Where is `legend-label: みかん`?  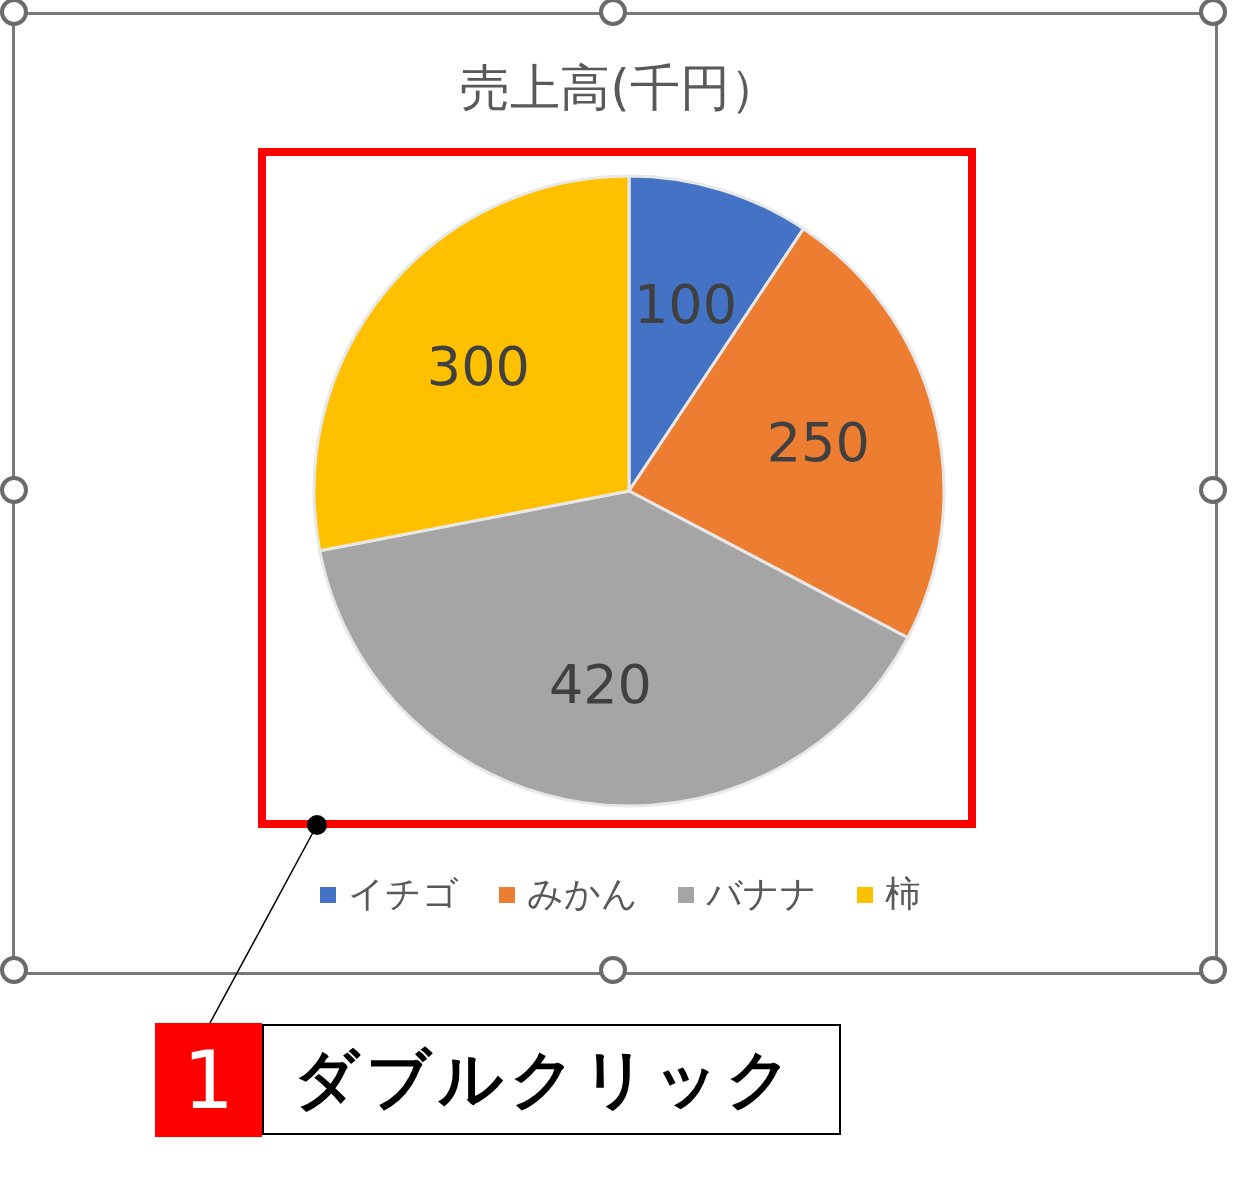
legend-label: みかん is located at coordinates (582, 894).